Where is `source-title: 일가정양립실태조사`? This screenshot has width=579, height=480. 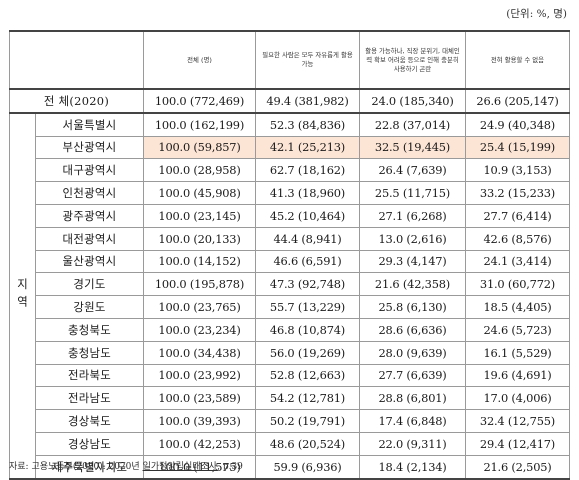
source-title: 일가정양립실태조사 is located at coordinates (180, 467).